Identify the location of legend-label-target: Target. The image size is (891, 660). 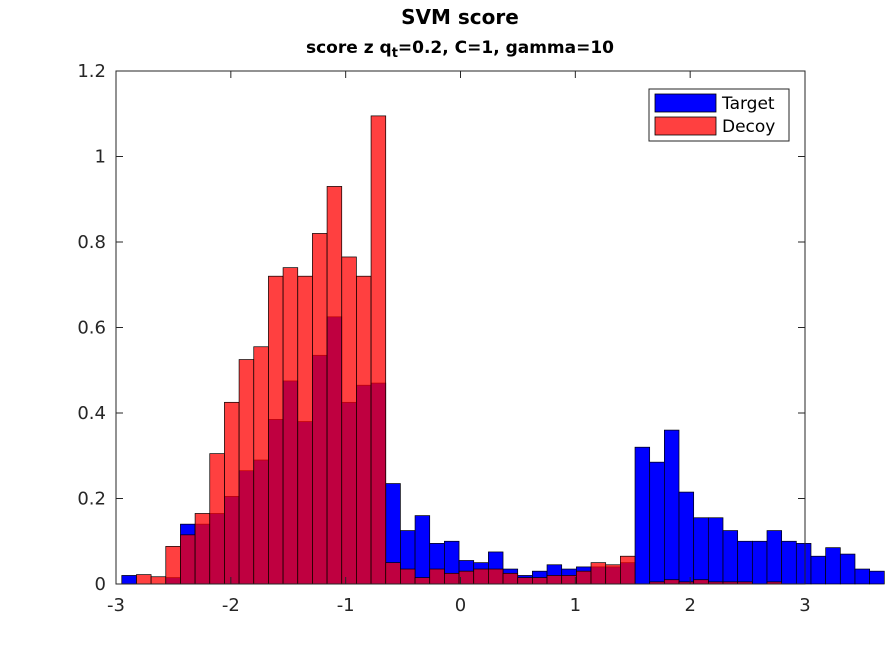
(748, 104).